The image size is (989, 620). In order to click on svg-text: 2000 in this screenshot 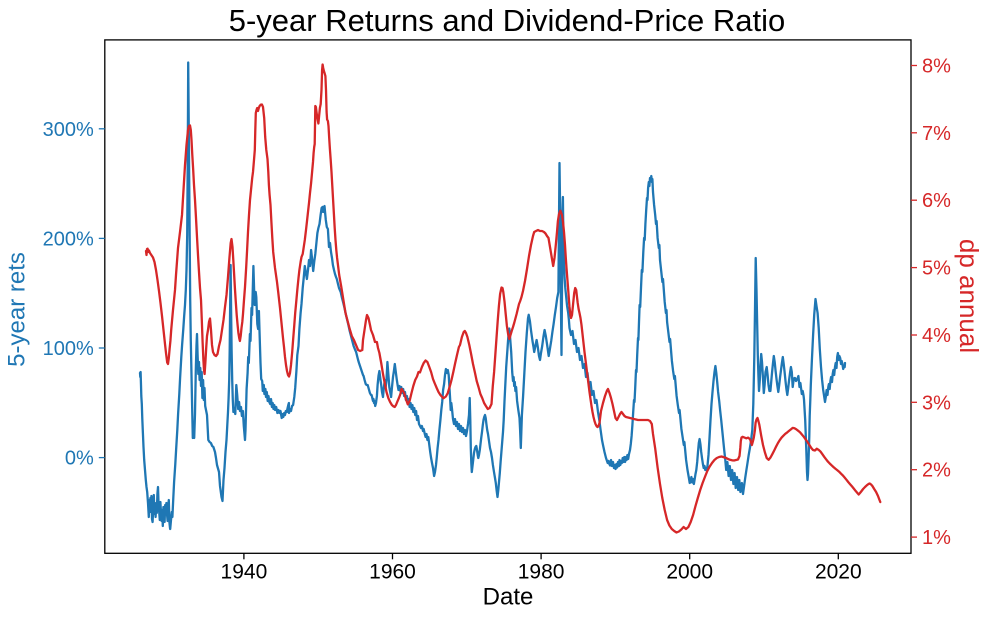, I will do `click(689, 571)`.